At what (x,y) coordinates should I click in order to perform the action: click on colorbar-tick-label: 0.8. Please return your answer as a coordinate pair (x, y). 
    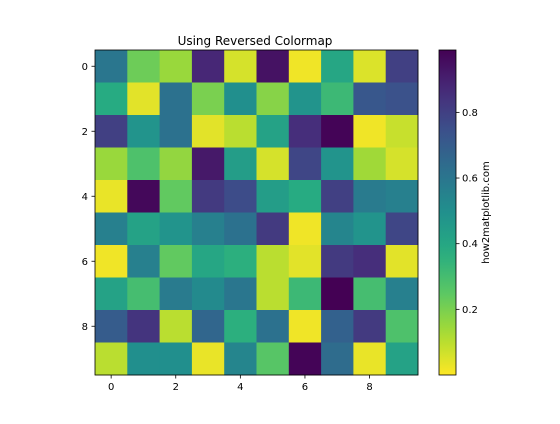
    Looking at the image, I should click on (470, 113).